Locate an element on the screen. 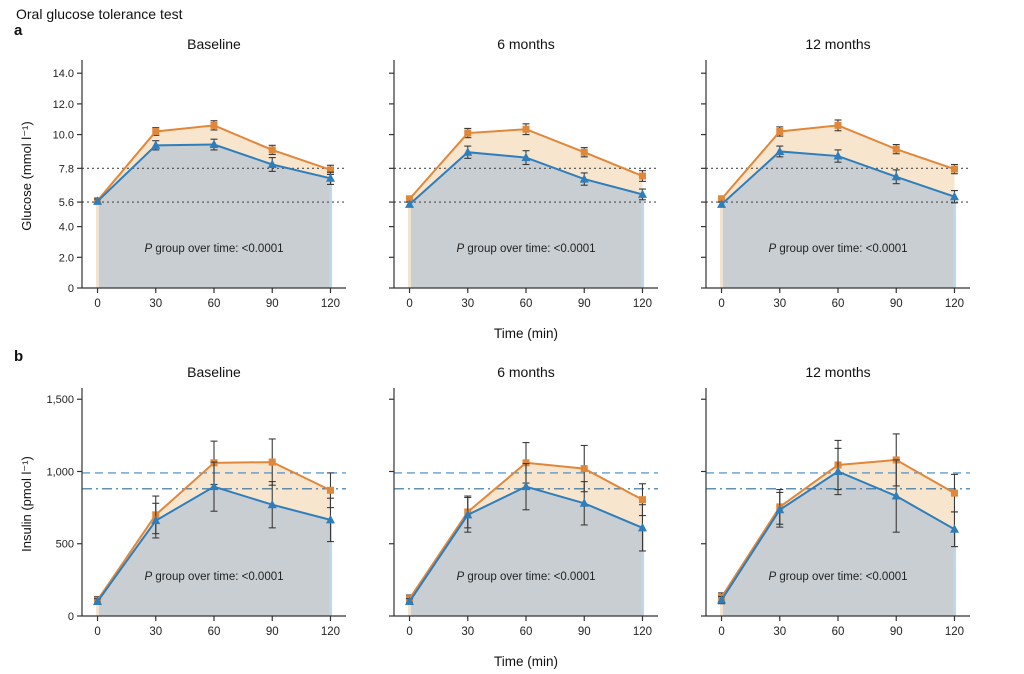 The width and height of the screenshot is (1024, 674). panel-label-a: a is located at coordinates (18, 30).